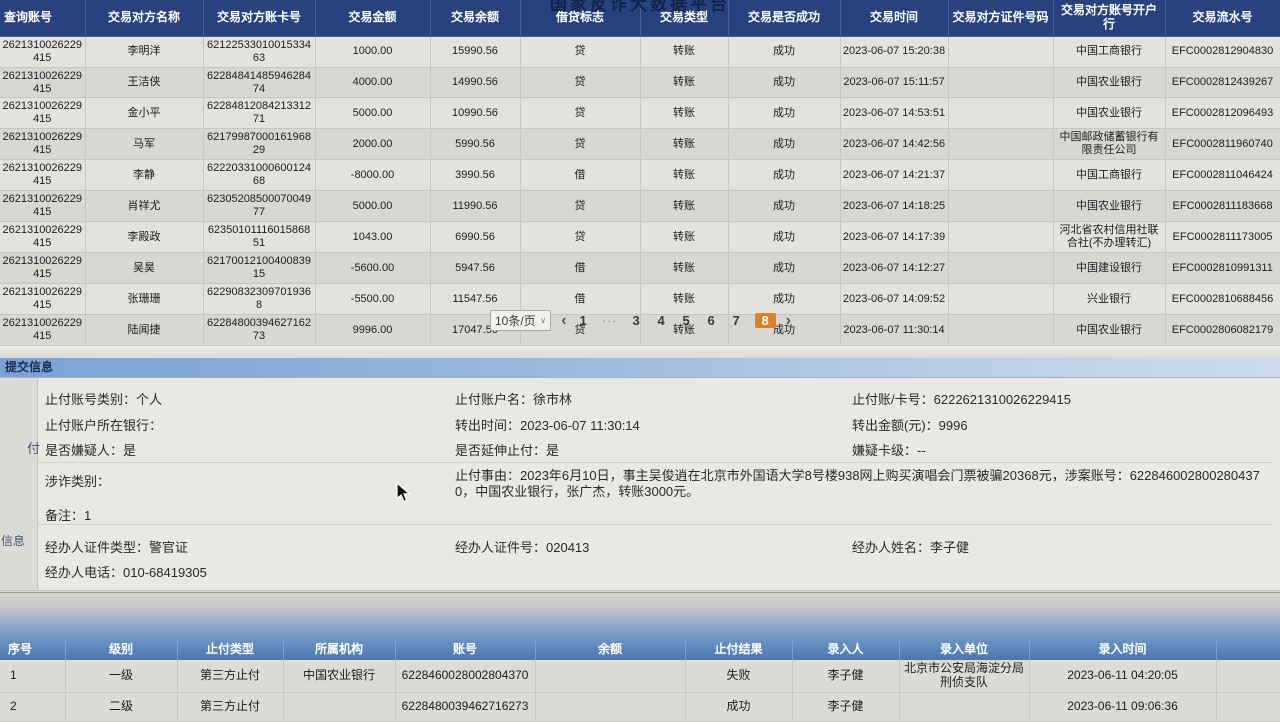 The width and height of the screenshot is (1280, 722). Describe the element at coordinates (609, 320) in the screenshot. I see `page-ellipsis: ···` at that location.